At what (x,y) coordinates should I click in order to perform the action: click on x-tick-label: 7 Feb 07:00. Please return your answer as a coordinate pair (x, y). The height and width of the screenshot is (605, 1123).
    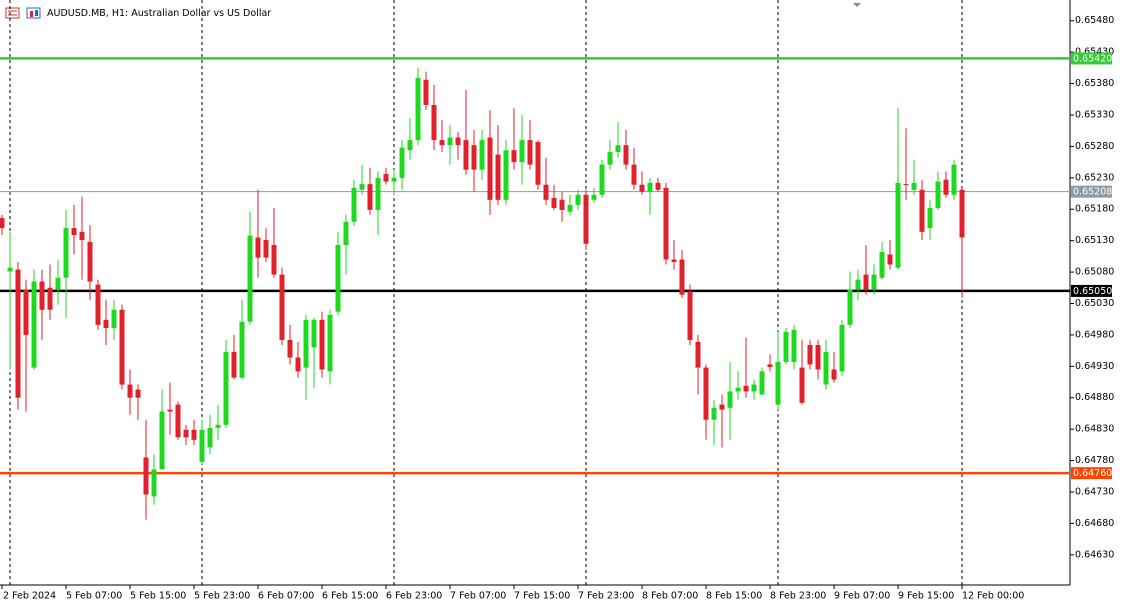
    Looking at the image, I should click on (478, 596).